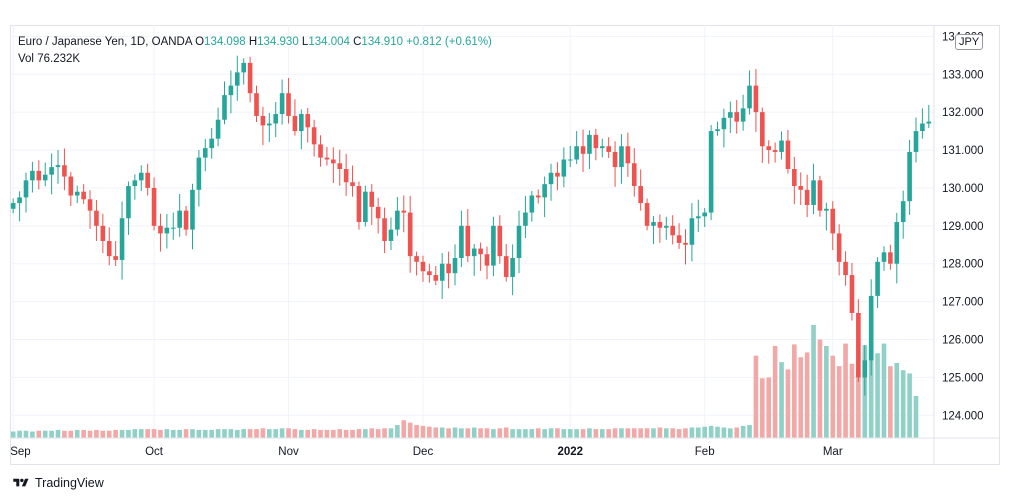 This screenshot has height=501, width=1012. I want to click on price-tick-label: 127.000, so click(963, 303).